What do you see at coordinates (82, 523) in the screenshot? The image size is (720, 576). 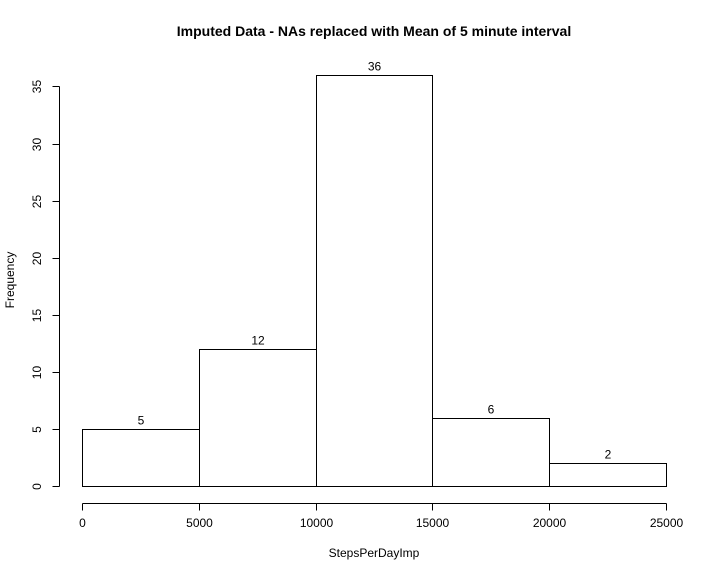 I see `x-tick-label: 0` at bounding box center [82, 523].